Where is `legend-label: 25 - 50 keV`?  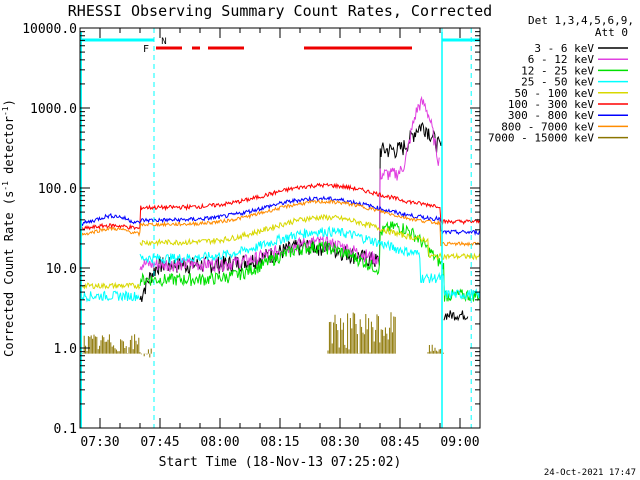
legend-label: 25 - 50 keV is located at coordinates (557, 82).